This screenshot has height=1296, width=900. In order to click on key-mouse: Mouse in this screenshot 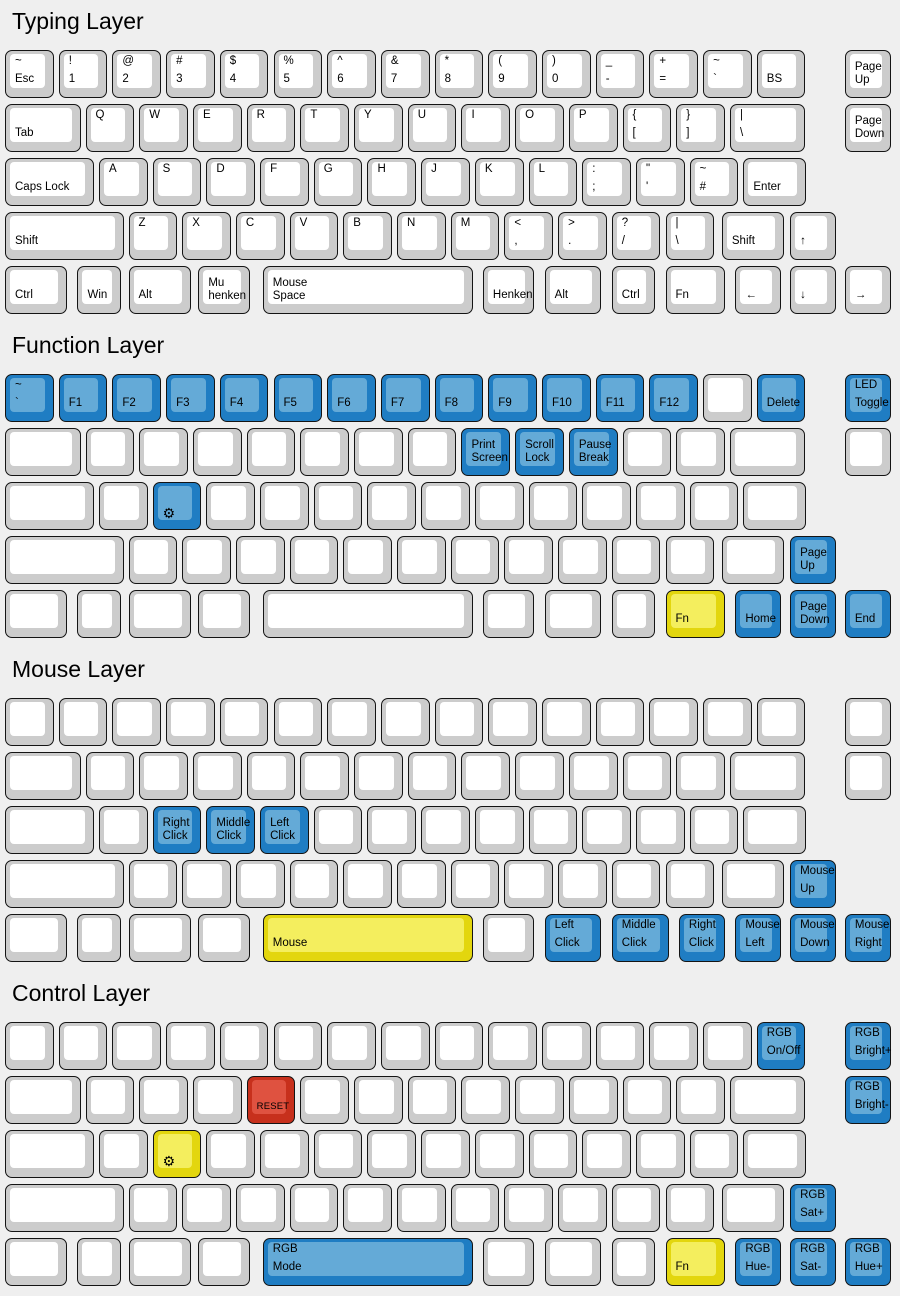, I will do `click(367, 938)`.